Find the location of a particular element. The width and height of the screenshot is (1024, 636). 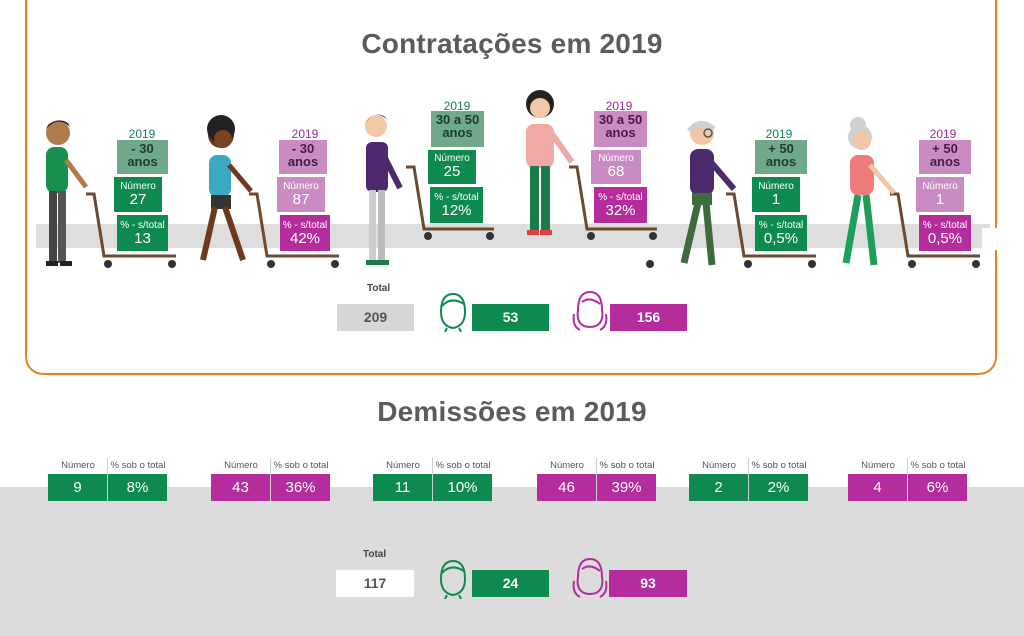

conveyor-belt is located at coordinates (513, 236).